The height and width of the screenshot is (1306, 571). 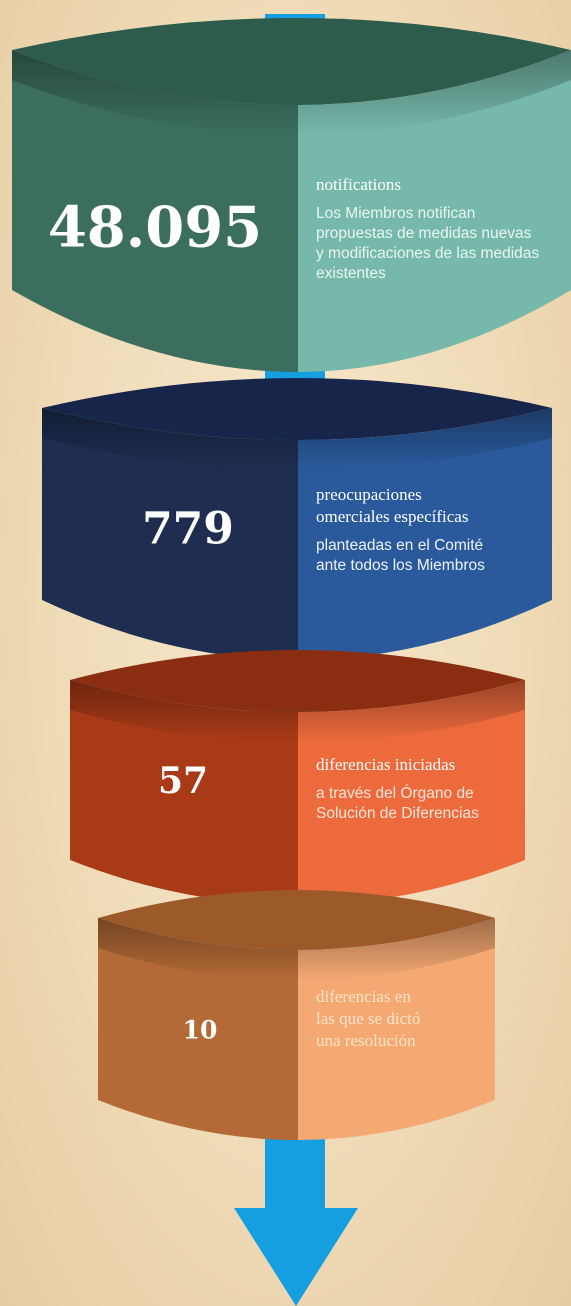 What do you see at coordinates (427, 253) in the screenshot?
I see `stage-description: y modificaciones de las medidas` at bounding box center [427, 253].